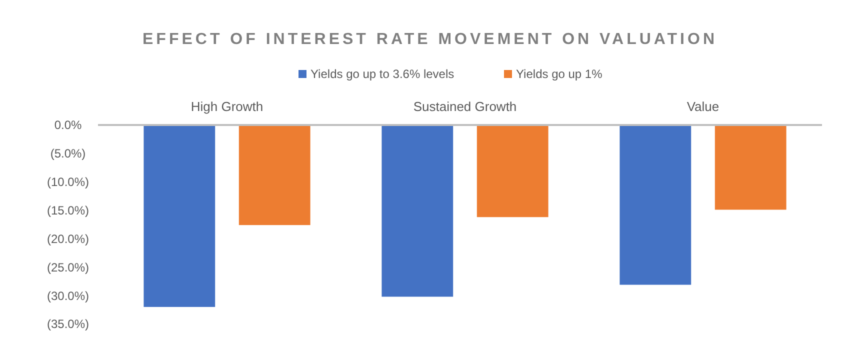 This screenshot has height=344, width=864. What do you see at coordinates (227, 106) in the screenshot?
I see `x-tick-label: High Growth` at bounding box center [227, 106].